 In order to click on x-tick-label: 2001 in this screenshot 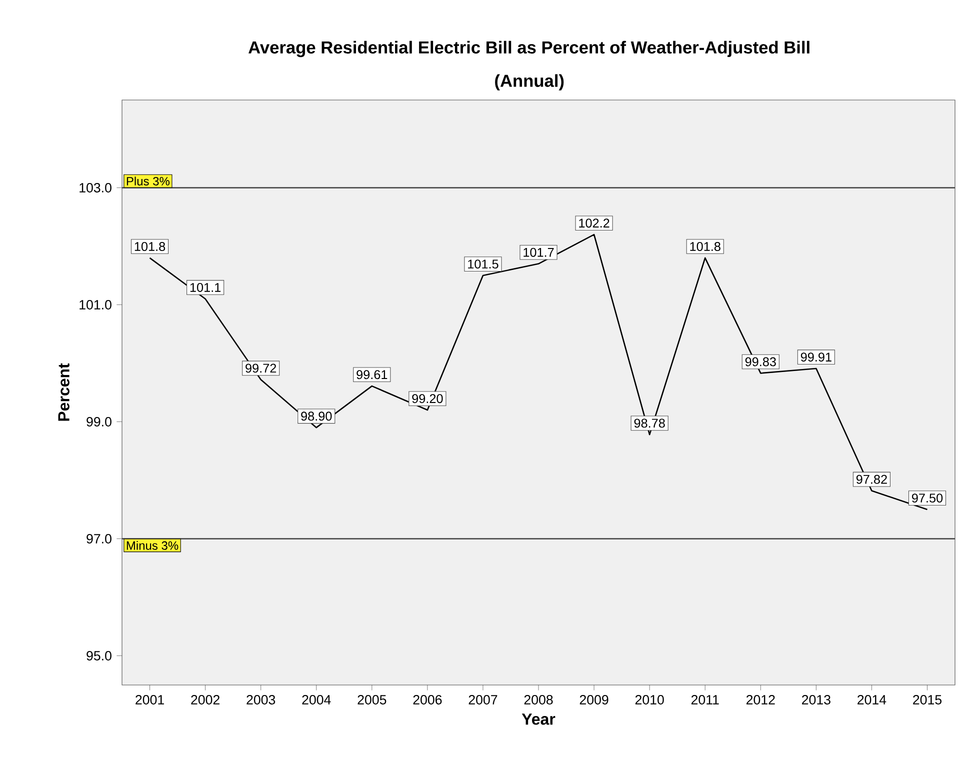, I will do `click(150, 699)`.